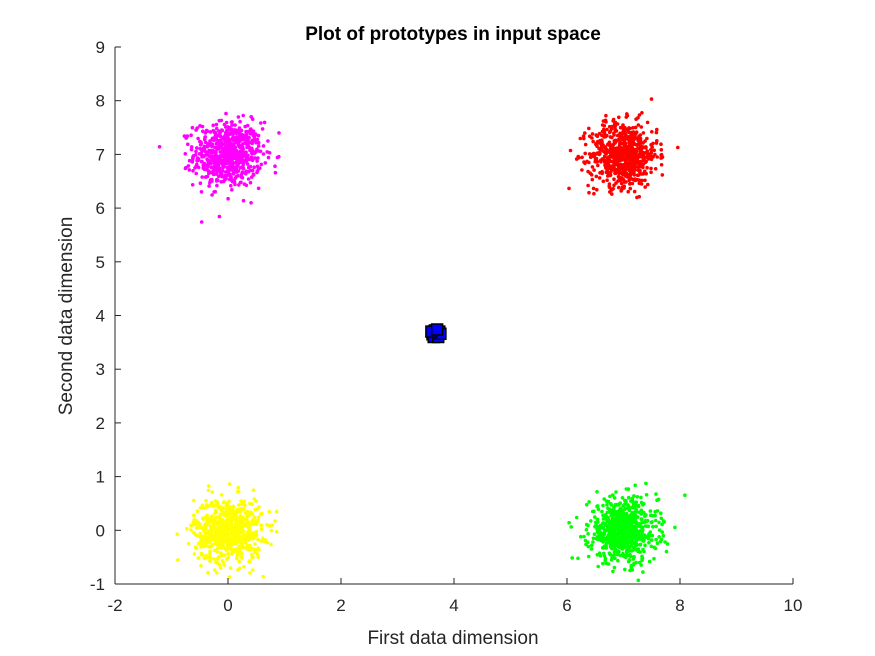  Describe the element at coordinates (452, 638) in the screenshot. I see `x-axis-label: First data dimension` at that location.